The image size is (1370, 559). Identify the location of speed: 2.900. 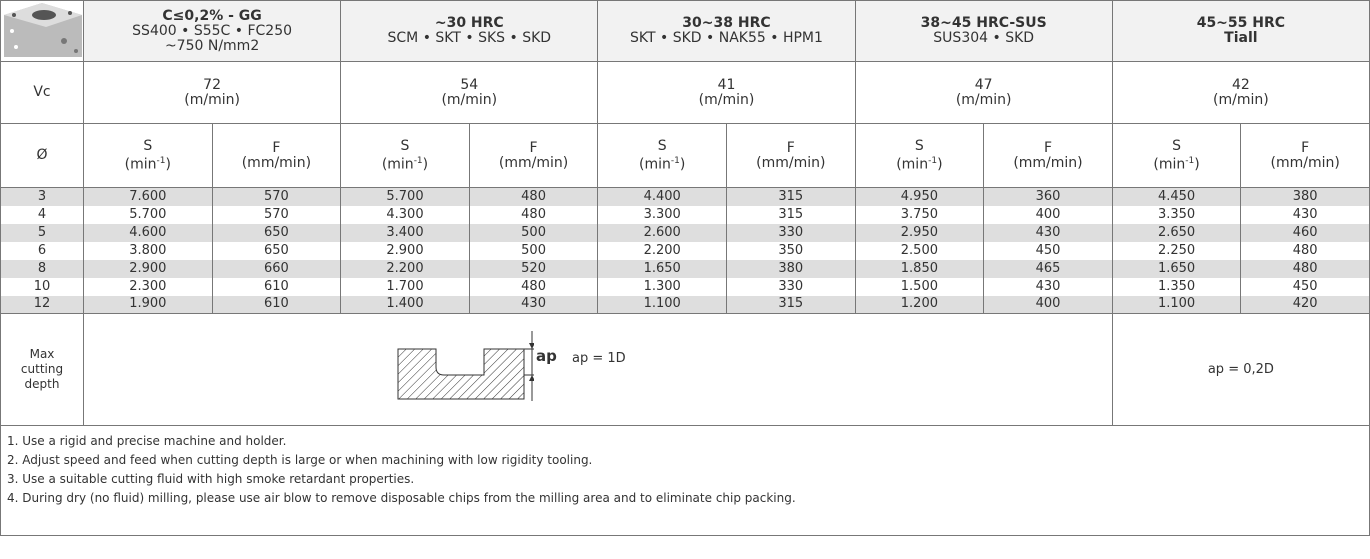
(148, 268).